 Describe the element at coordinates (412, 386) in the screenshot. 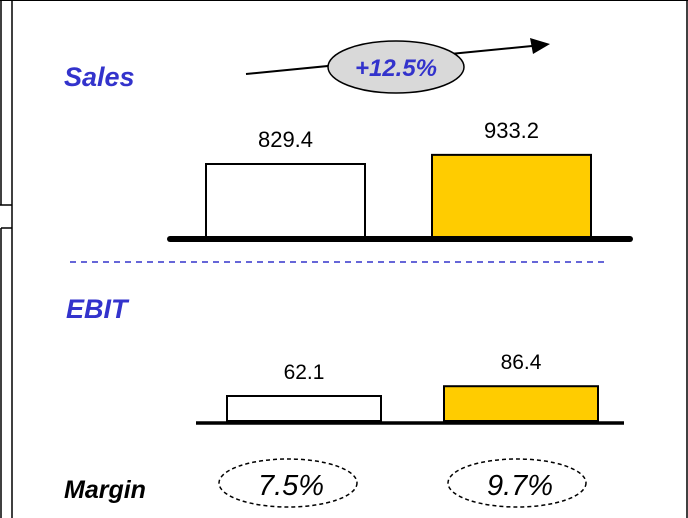

I see `ebit-bar-group: 62.1 86.4` at that location.